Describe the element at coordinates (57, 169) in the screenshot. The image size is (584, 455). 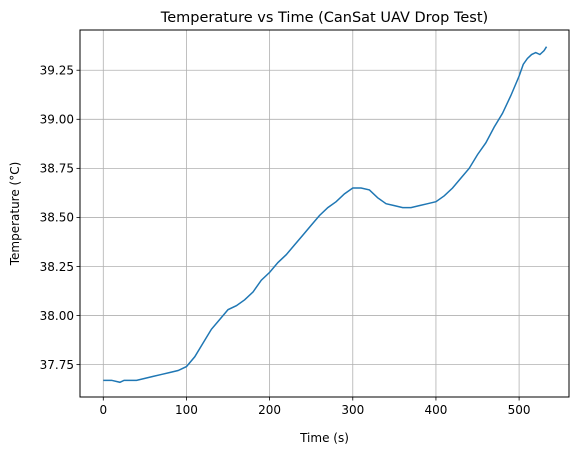
I see `y-tick-label: 38.75` at that location.